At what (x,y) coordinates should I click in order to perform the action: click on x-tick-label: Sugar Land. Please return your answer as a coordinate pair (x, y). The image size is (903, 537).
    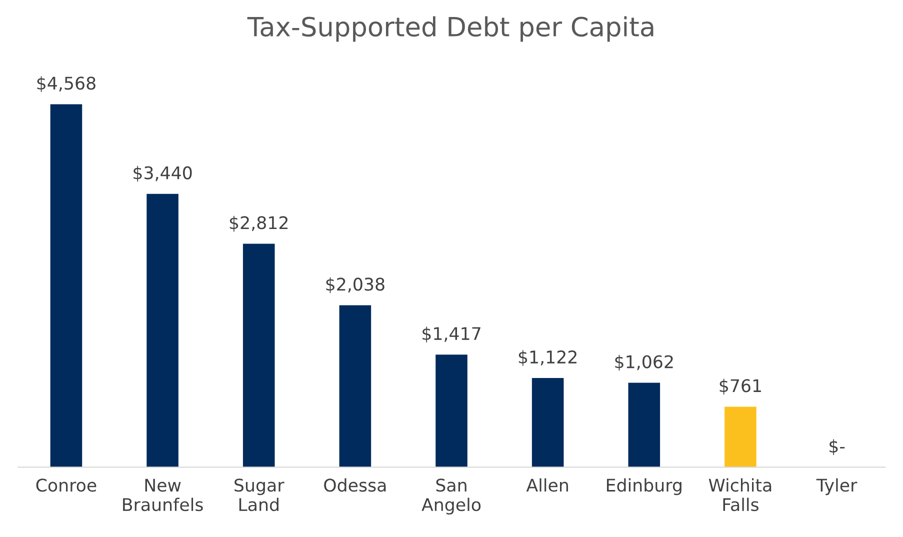
    Looking at the image, I should click on (259, 495).